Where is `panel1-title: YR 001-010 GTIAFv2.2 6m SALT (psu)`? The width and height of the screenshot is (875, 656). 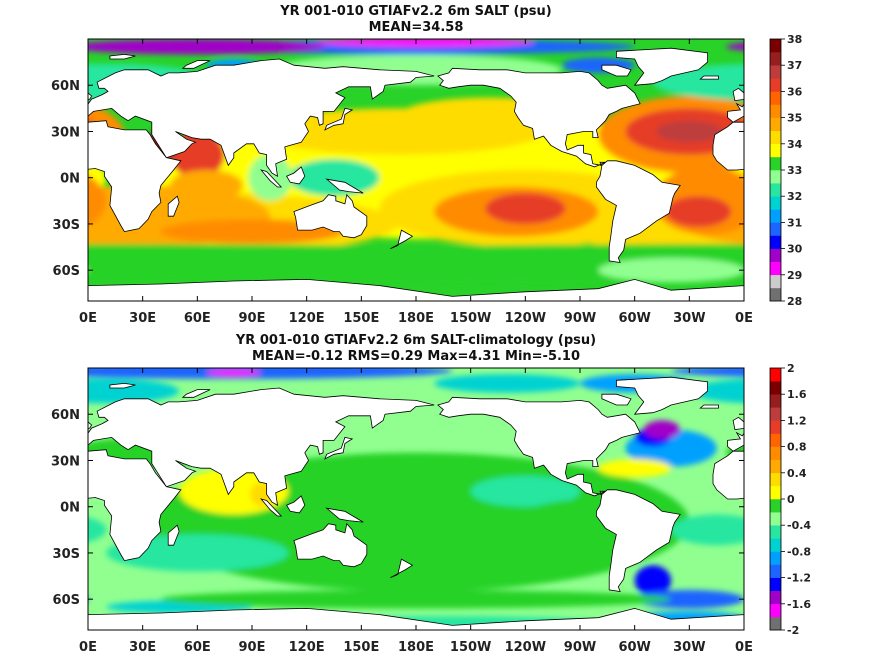
panel1-title: YR 001-010 GTIAFv2.2 6m SALT (psu) is located at coordinates (416, 11).